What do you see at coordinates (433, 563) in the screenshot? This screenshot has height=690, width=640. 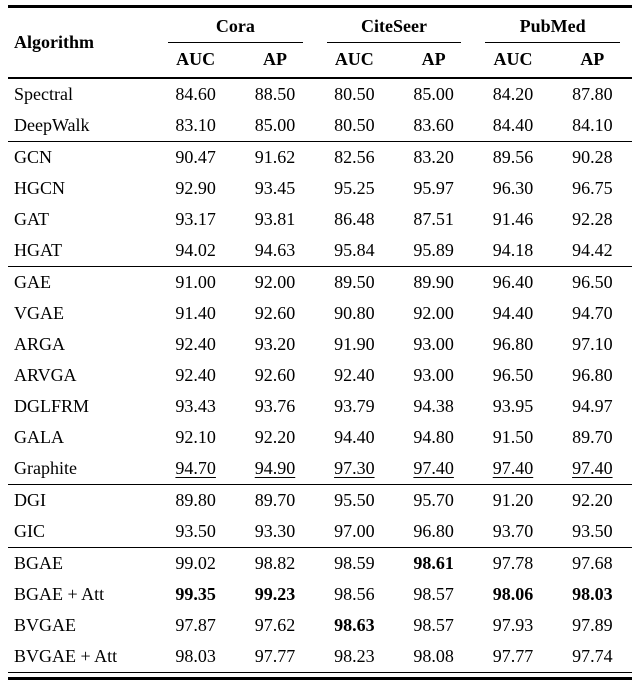 I see `metric-value: 98.61` at bounding box center [433, 563].